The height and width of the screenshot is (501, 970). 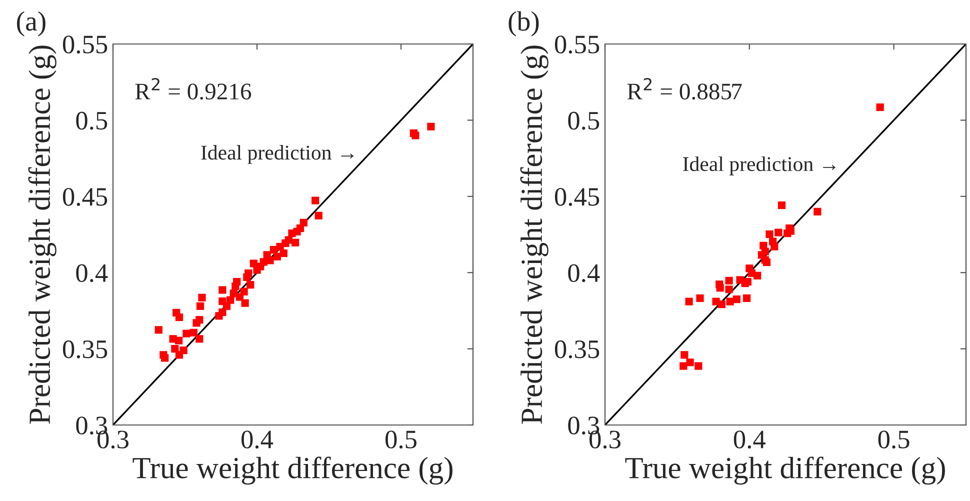 I want to click on chart-title: (a), so click(x=31, y=23).